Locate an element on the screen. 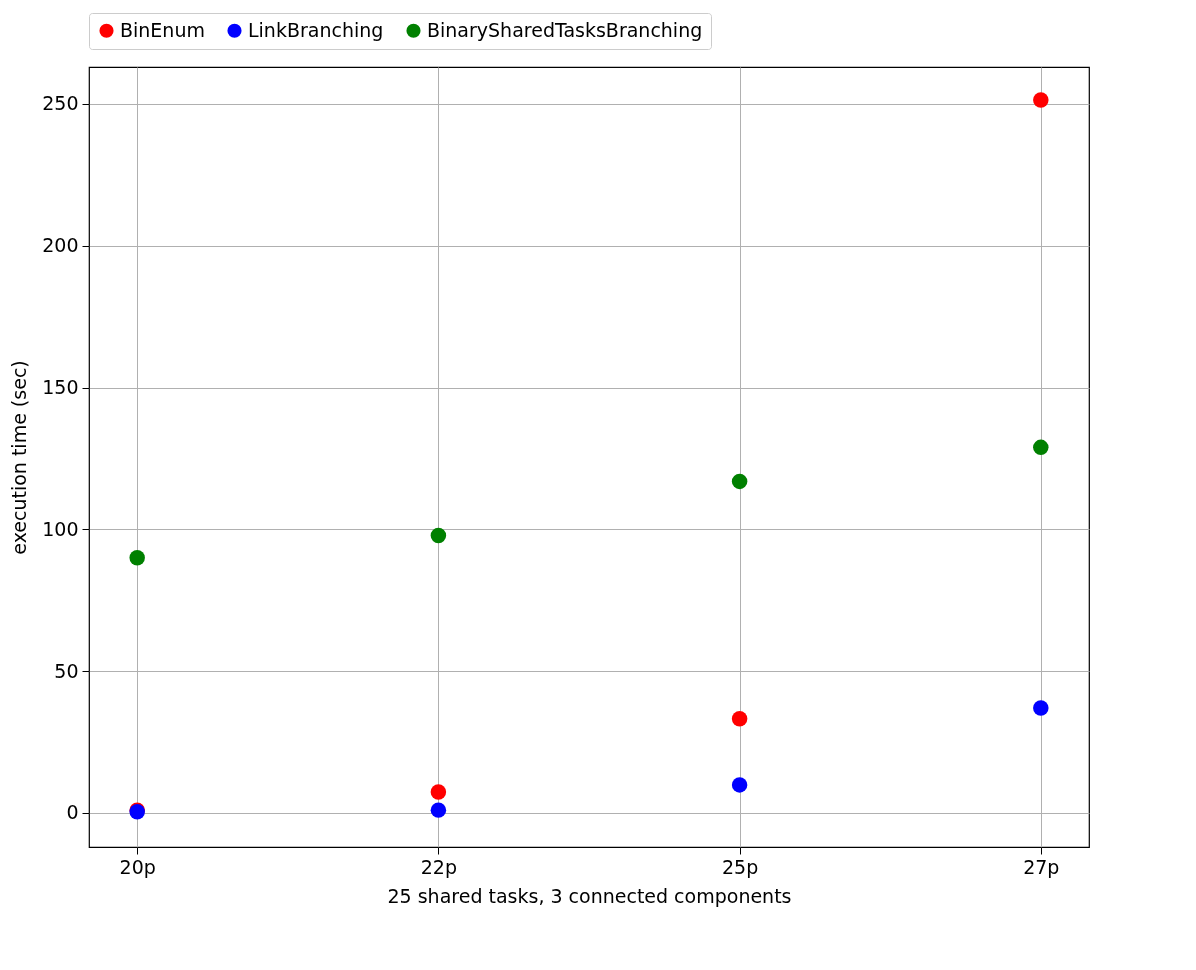 The width and height of the screenshot is (1196, 970). y-tick-label: 200 is located at coordinates (60, 245).